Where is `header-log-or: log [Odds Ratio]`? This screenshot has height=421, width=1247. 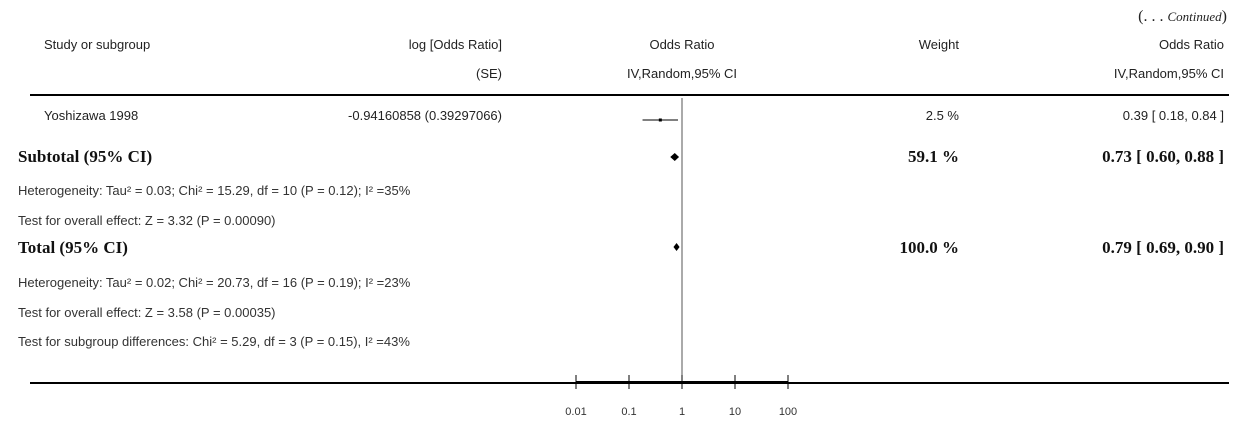
header-log-or: log [Odds Ratio] is located at coordinates (455, 44).